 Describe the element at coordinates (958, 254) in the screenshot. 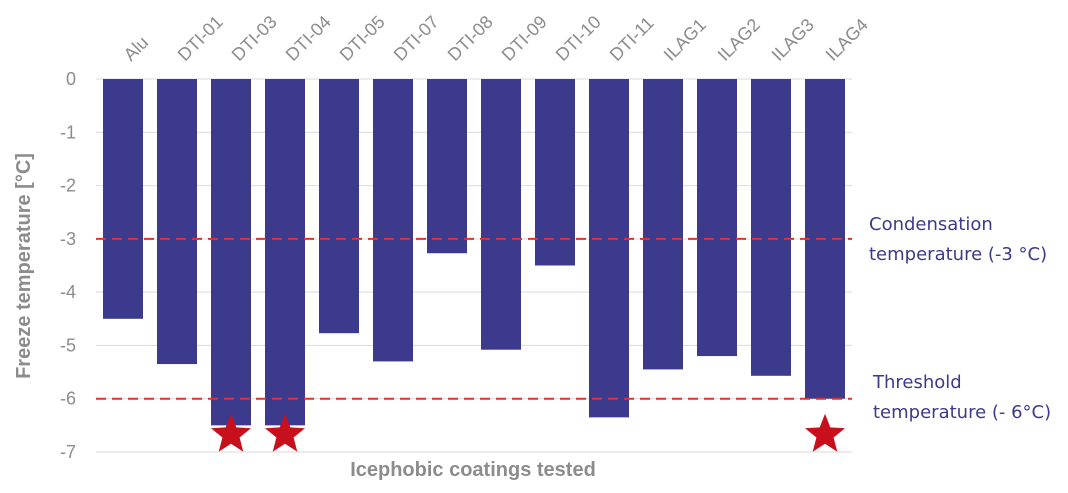

I see `condensation-label-line2: temperature (-3 °C)` at that location.